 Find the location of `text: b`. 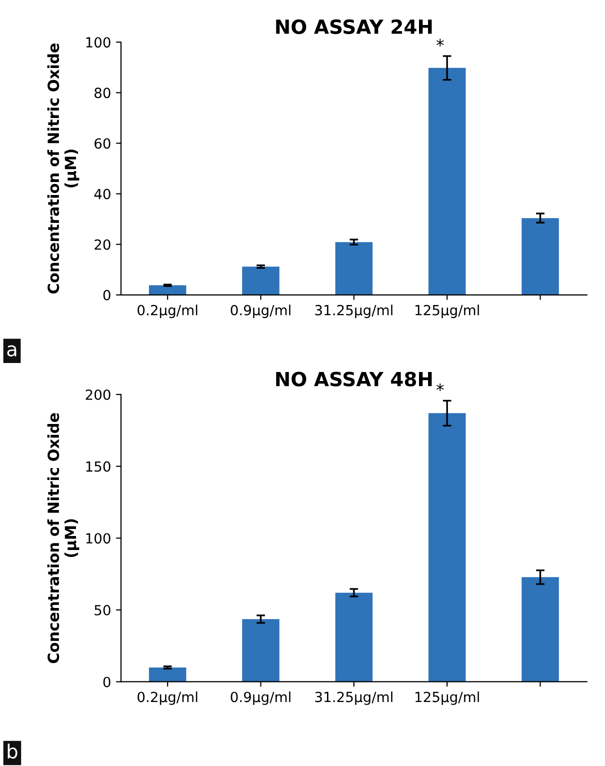

text: b is located at coordinates (13, 751).